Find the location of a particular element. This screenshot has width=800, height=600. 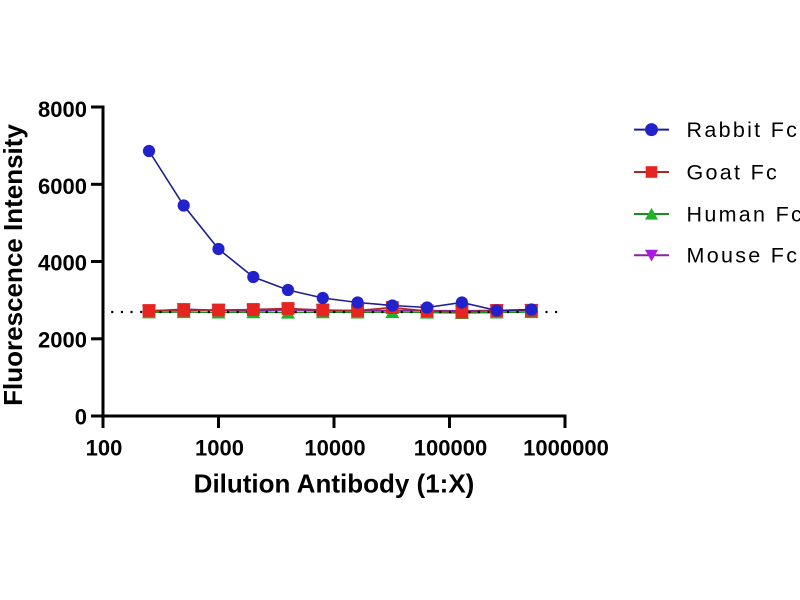

svg-text: 0 is located at coordinates (81, 417).